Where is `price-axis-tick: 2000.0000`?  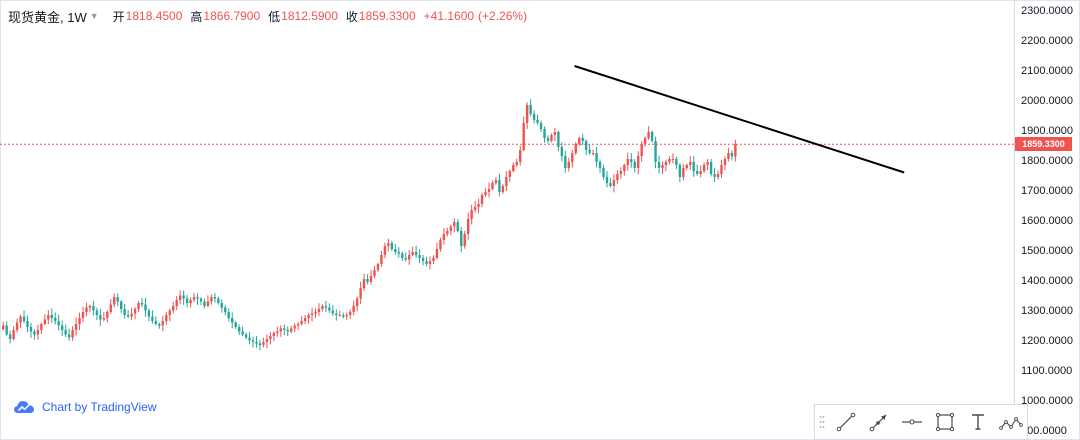
price-axis-tick: 2000.0000 is located at coordinates (1047, 101).